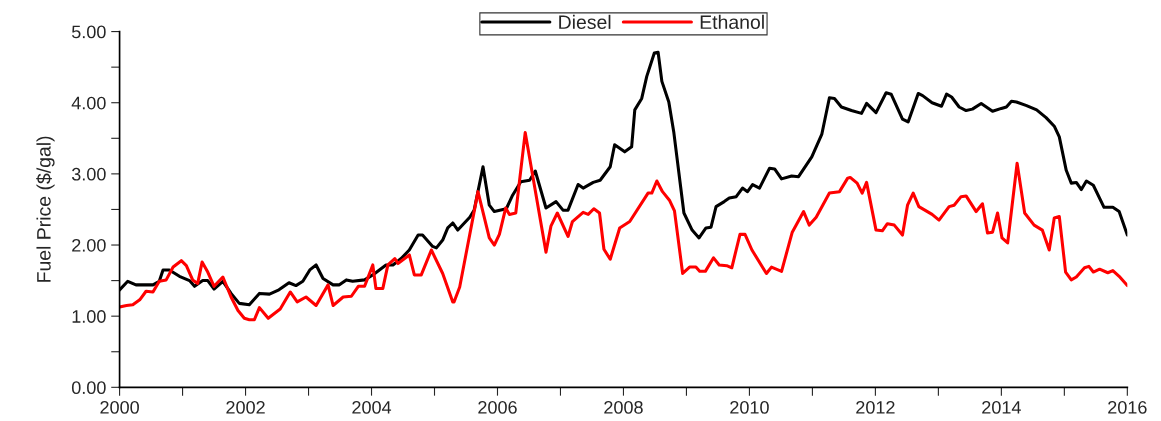  I want to click on legend-label: Ethanol, so click(732, 22).